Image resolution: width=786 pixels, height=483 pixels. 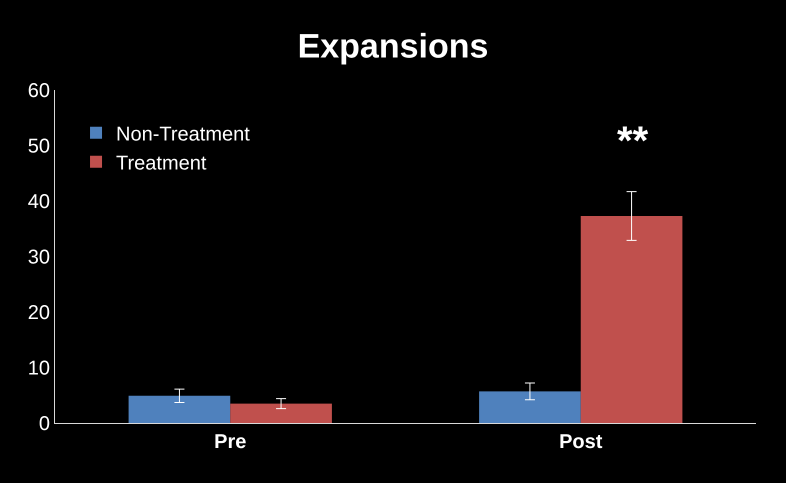 What do you see at coordinates (161, 163) in the screenshot?
I see `legend-label: Treatment` at bounding box center [161, 163].